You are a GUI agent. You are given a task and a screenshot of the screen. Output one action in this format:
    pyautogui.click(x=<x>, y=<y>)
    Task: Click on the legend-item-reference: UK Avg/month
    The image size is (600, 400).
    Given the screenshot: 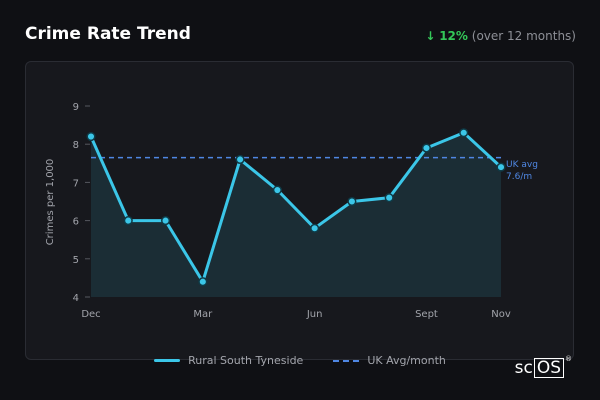 What is the action you would take?
    pyautogui.click(x=389, y=360)
    